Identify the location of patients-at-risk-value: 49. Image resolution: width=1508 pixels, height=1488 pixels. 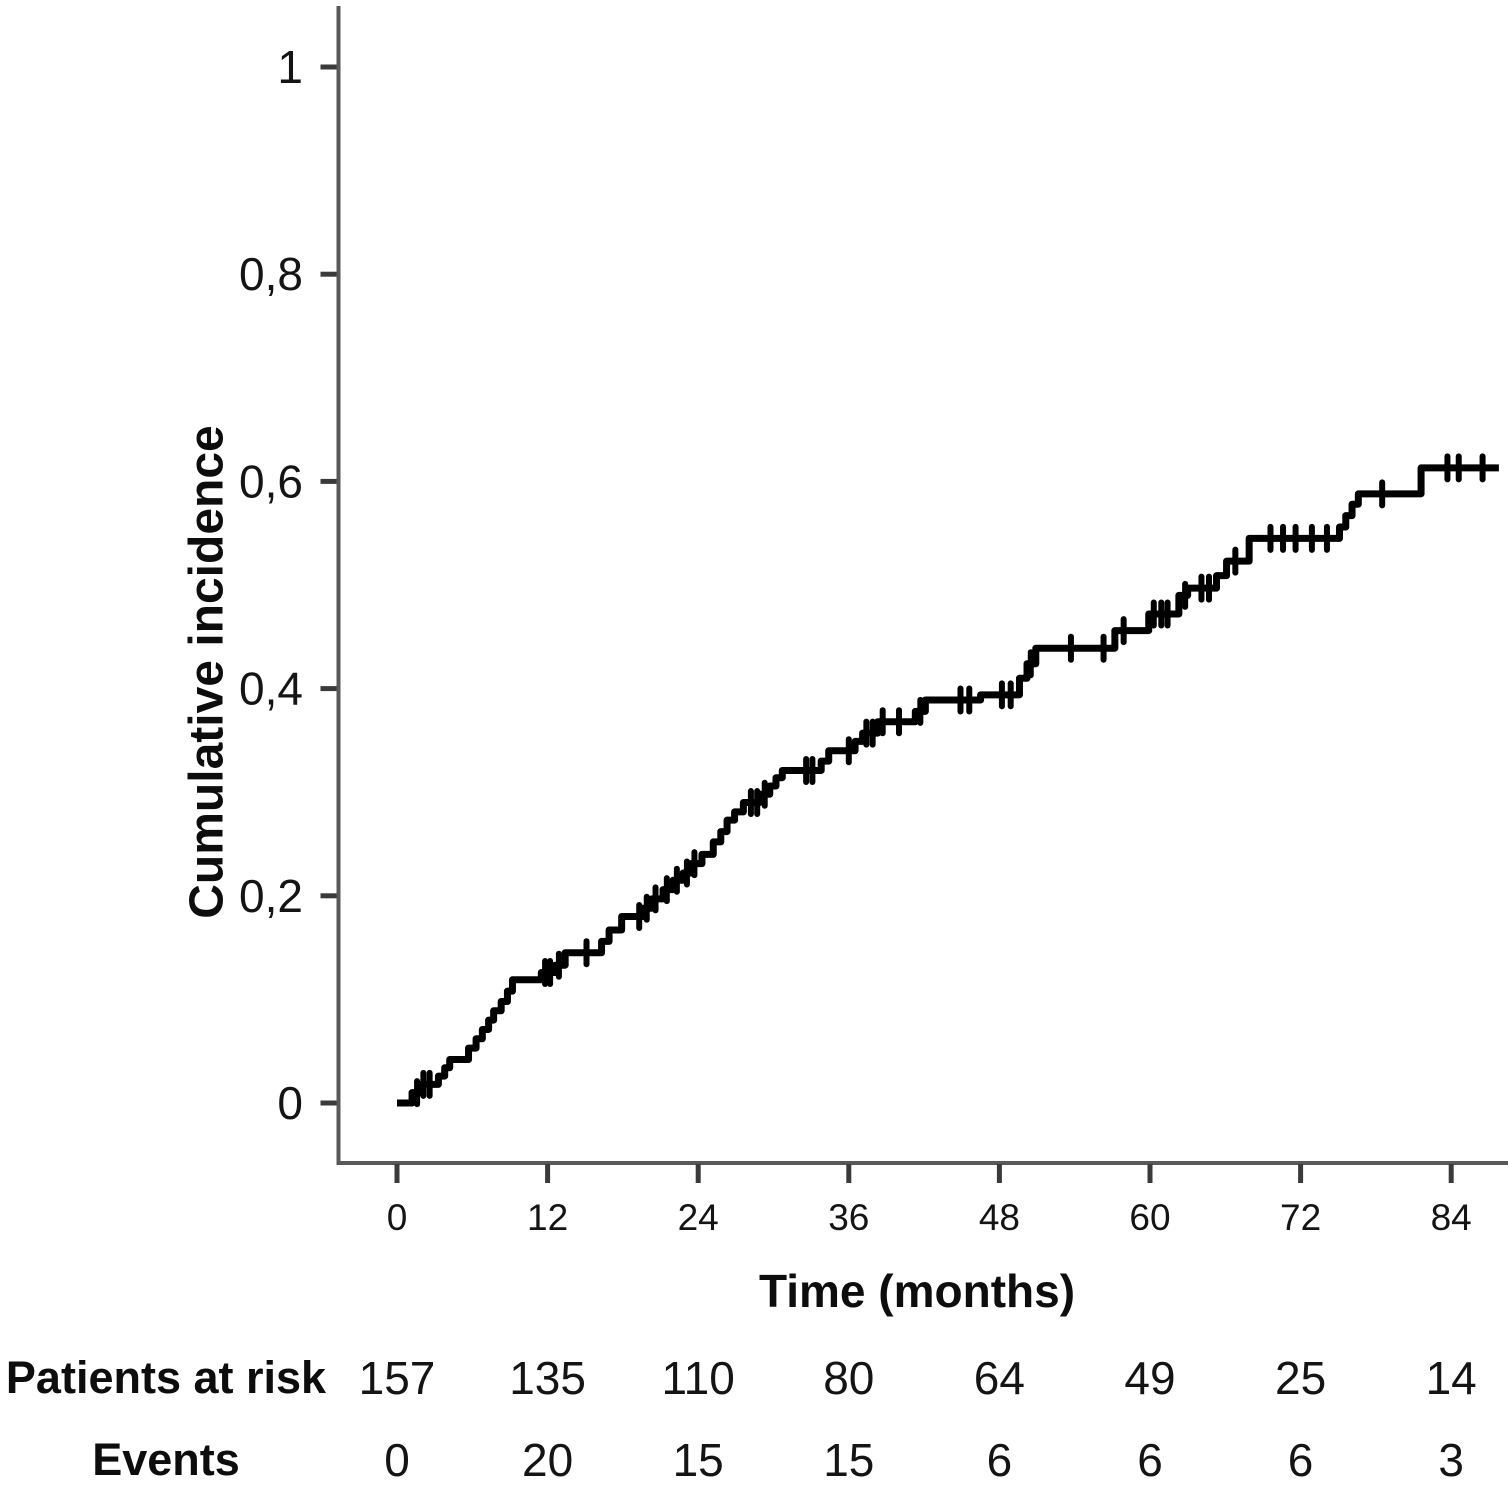
(1150, 1378).